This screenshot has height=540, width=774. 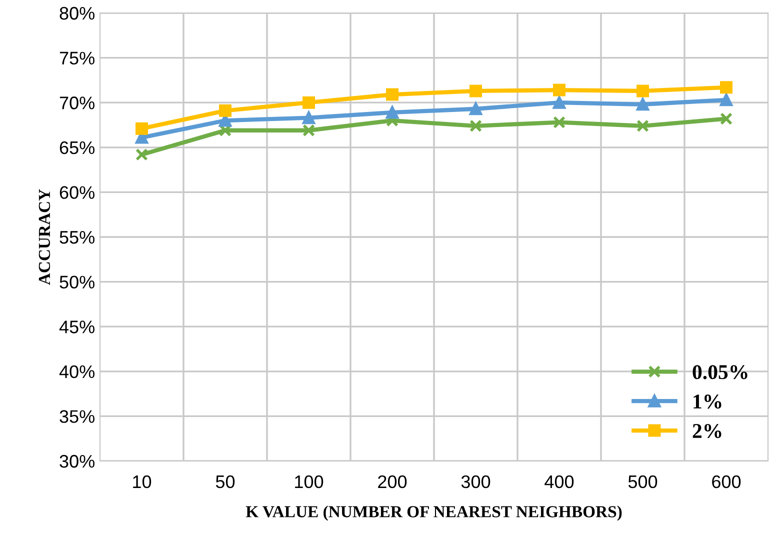 What do you see at coordinates (225, 481) in the screenshot?
I see `x-tick-label: 50` at bounding box center [225, 481].